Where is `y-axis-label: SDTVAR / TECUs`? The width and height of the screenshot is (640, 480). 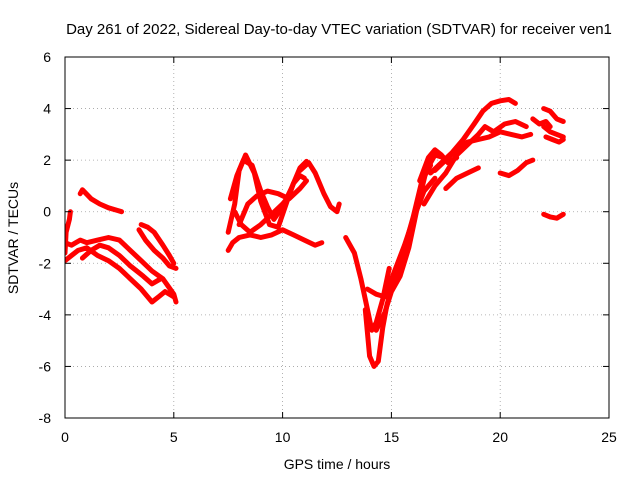 y-axis-label: SDTVAR / TECUs is located at coordinates (13, 238).